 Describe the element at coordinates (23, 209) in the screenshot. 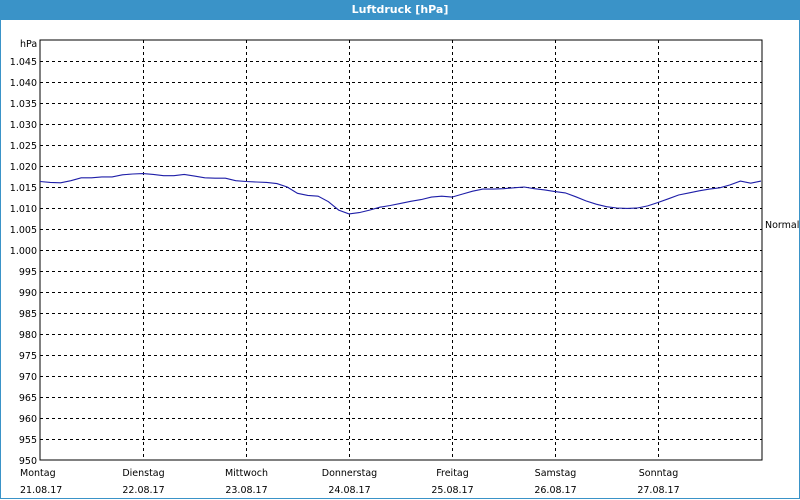

I see `y-tick-label: 1.010` at that location.